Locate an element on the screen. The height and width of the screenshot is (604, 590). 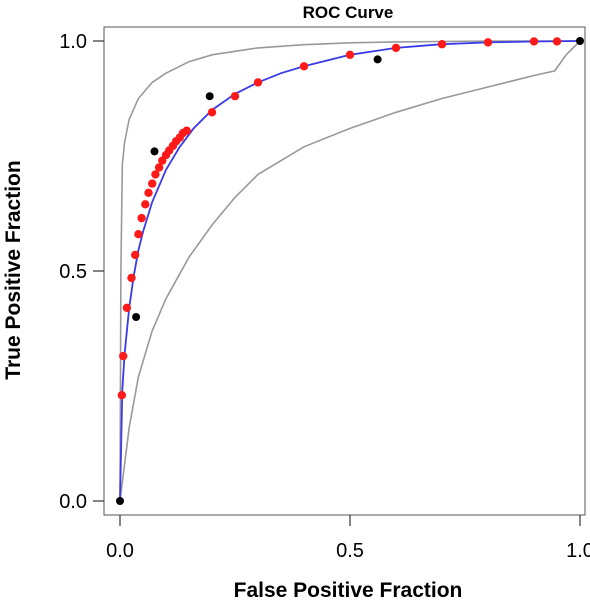
y-axis-label: True Positive Fraction is located at coordinates (13, 269).